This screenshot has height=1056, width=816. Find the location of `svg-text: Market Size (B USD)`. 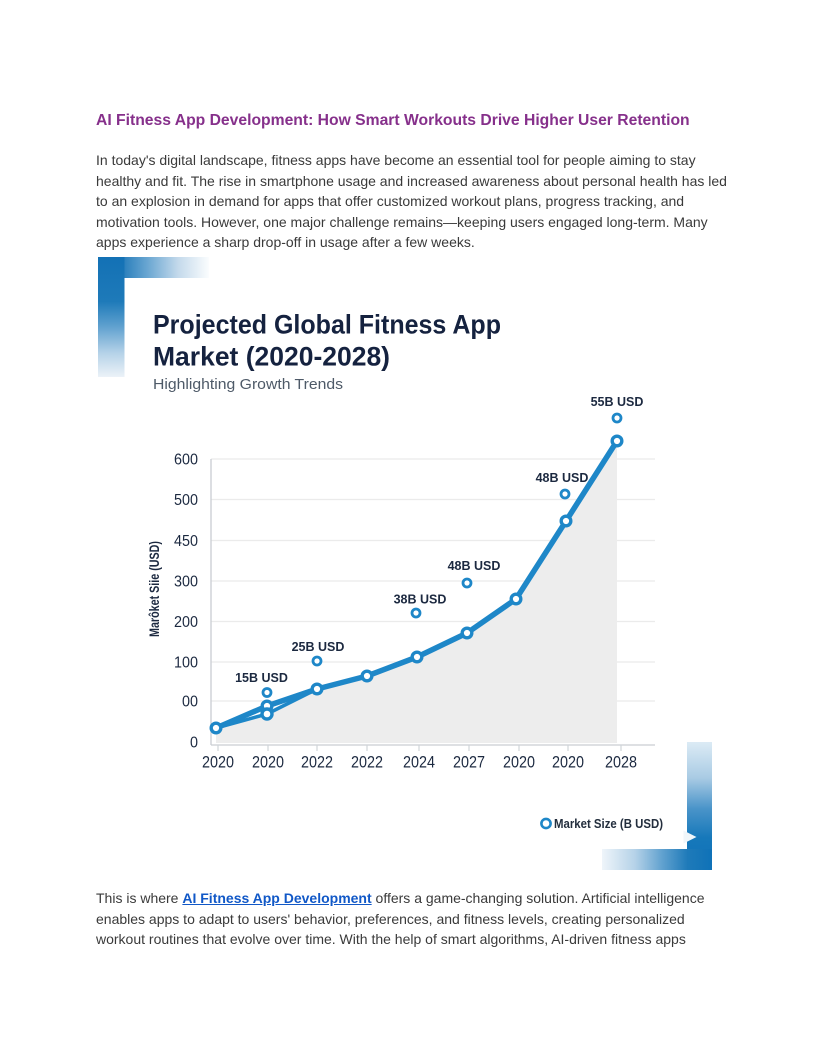

svg-text: Market Size (B USD) is located at coordinates (608, 823).